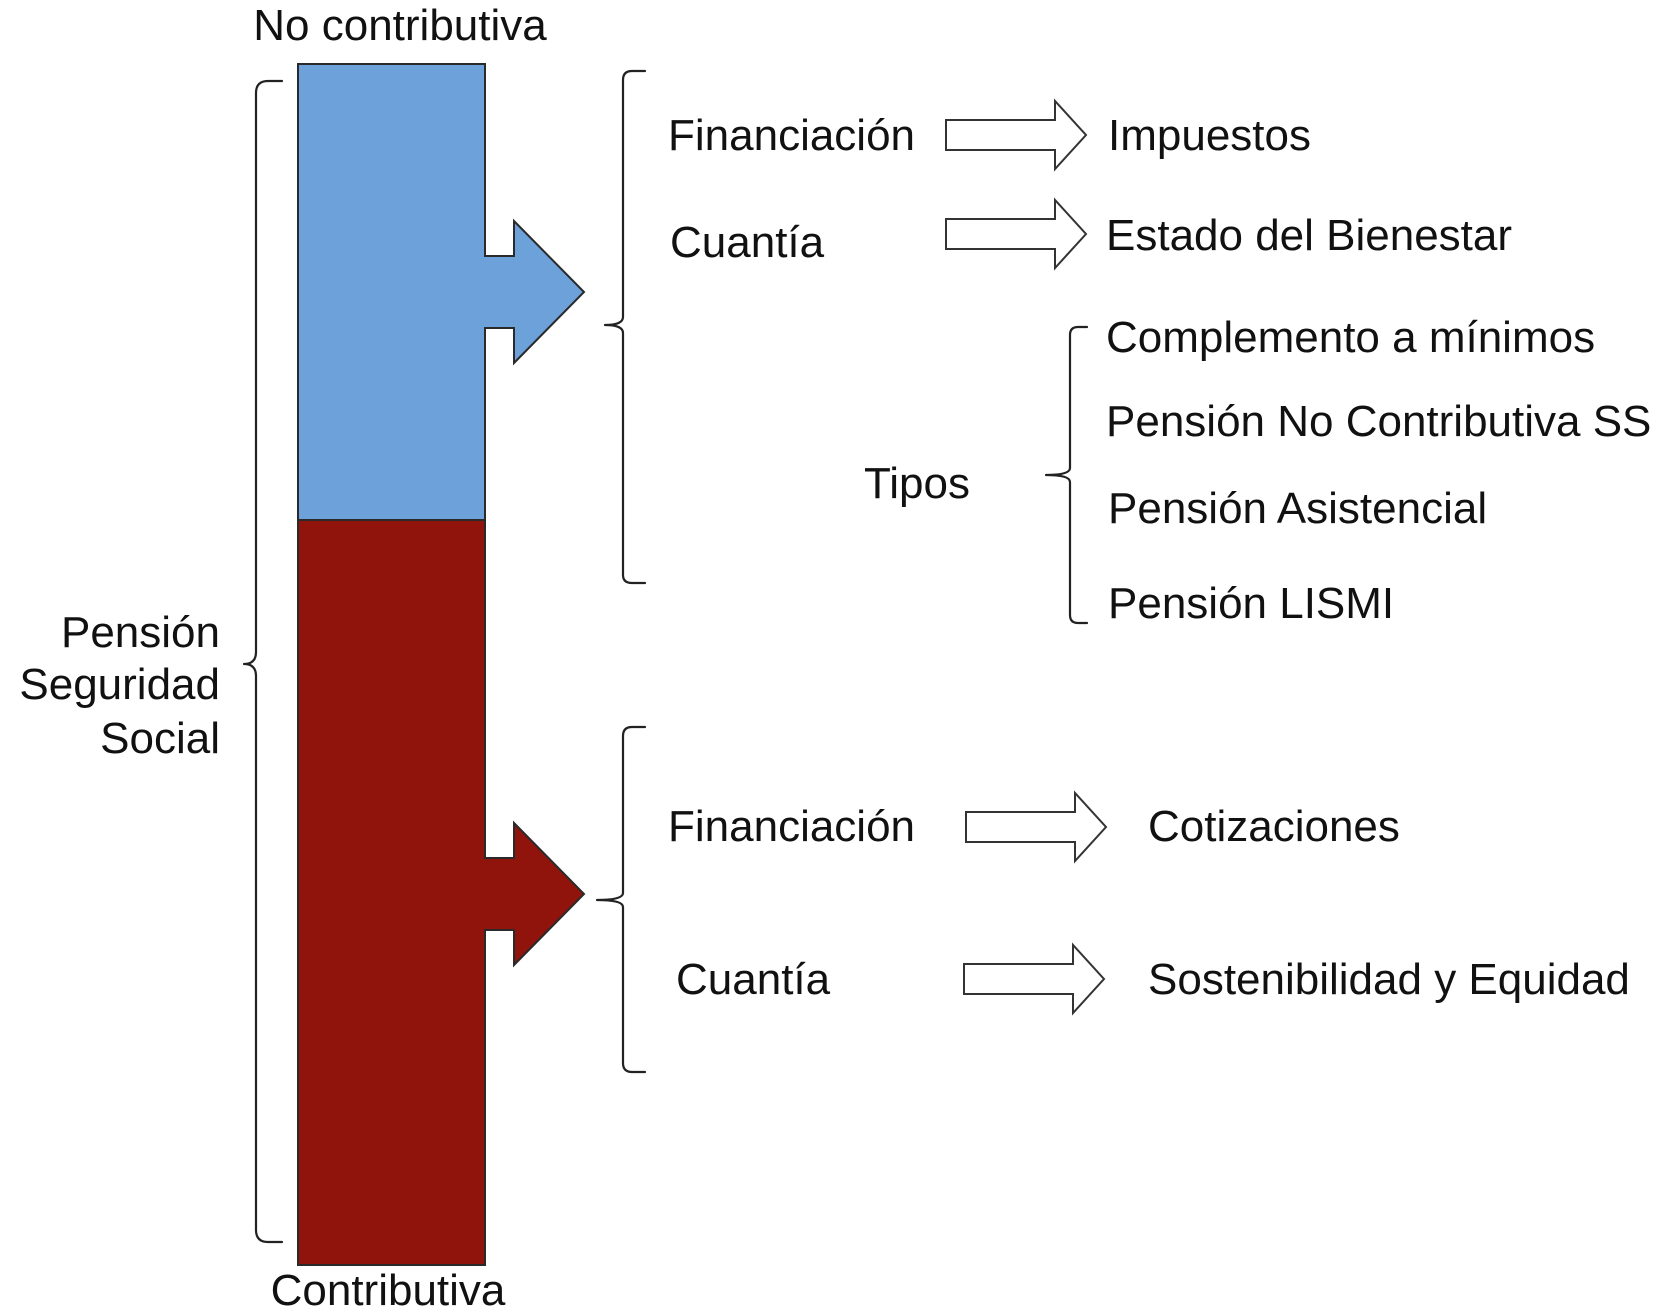 Image resolution: width=1674 pixels, height=1314 pixels. What do you see at coordinates (1016, 135) in the screenshot?
I see `nc-financiacion-arrow-icon` at bounding box center [1016, 135].